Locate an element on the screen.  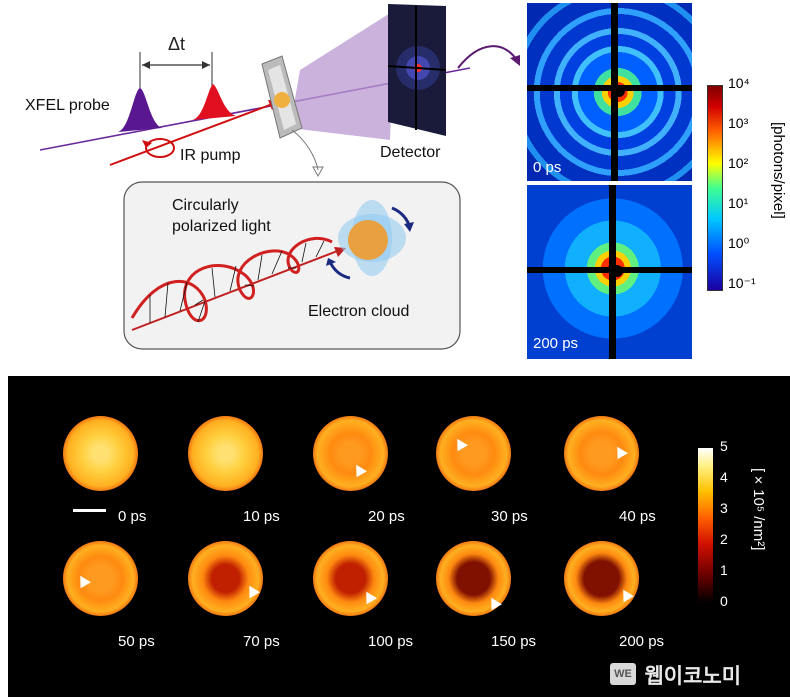
probe-label: XFEL probe is located at coordinates (67, 105).